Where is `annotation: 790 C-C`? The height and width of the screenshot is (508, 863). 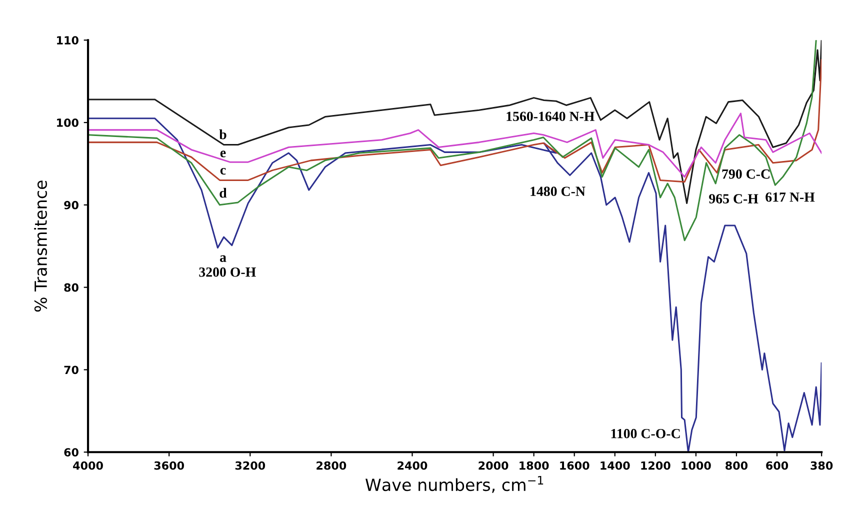
annotation: 790 C-C is located at coordinates (746, 174).